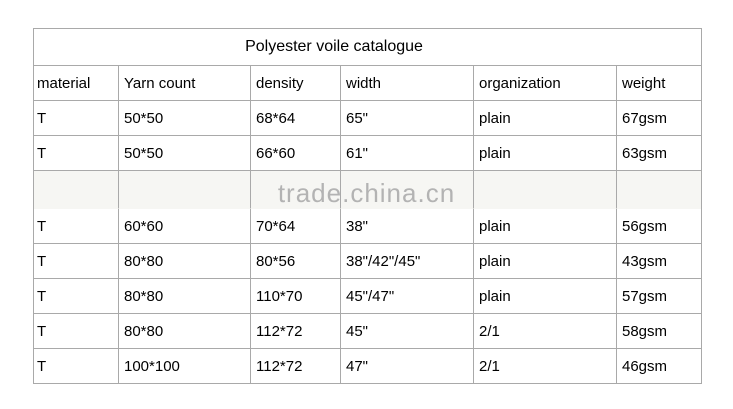 This screenshot has height=409, width=733. What do you see at coordinates (185, 83) in the screenshot?
I see `col-header-yarn-count: Yarn count` at bounding box center [185, 83].